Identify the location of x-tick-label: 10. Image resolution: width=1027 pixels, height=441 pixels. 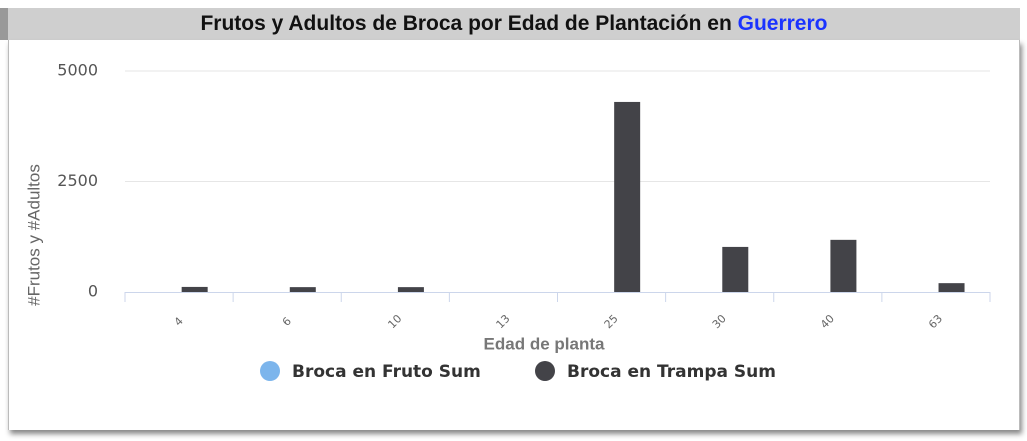
(394, 321).